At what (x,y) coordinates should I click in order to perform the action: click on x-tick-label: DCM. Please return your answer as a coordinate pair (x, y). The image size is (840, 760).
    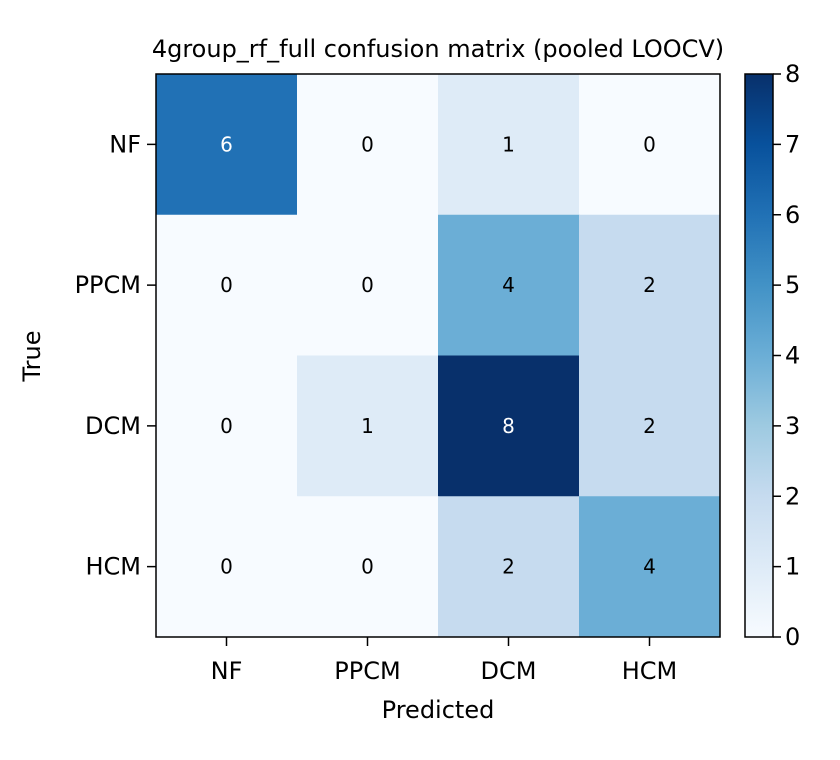
    Looking at the image, I should click on (509, 671).